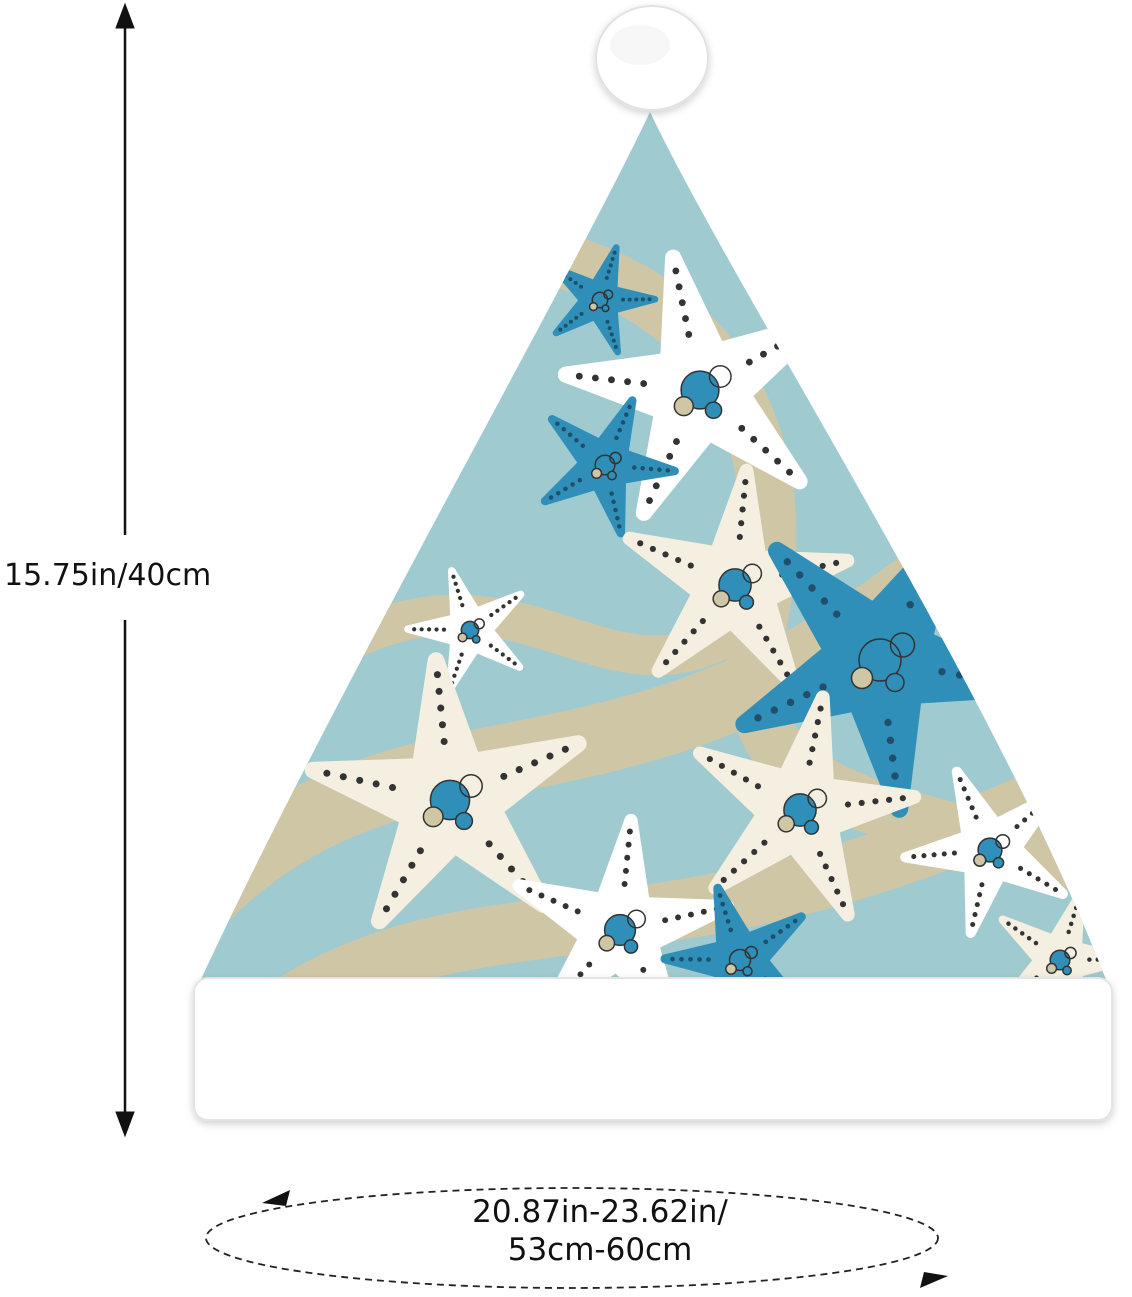 The height and width of the screenshot is (1297, 1132). What do you see at coordinates (652, 58) in the screenshot?
I see `hat-pompom` at bounding box center [652, 58].